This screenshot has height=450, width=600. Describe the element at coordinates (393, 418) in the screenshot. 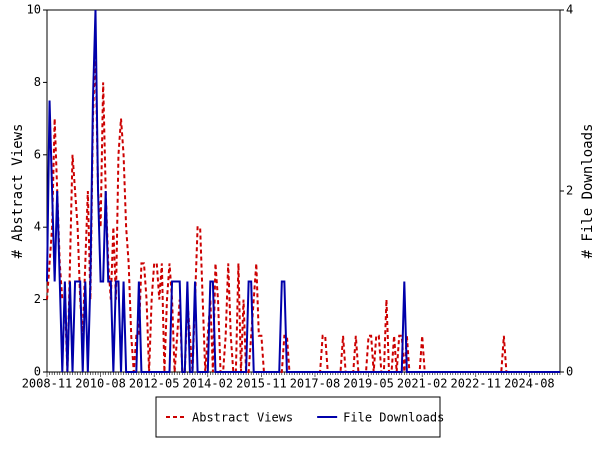

I see `legend-label: File Downloads` at that location.